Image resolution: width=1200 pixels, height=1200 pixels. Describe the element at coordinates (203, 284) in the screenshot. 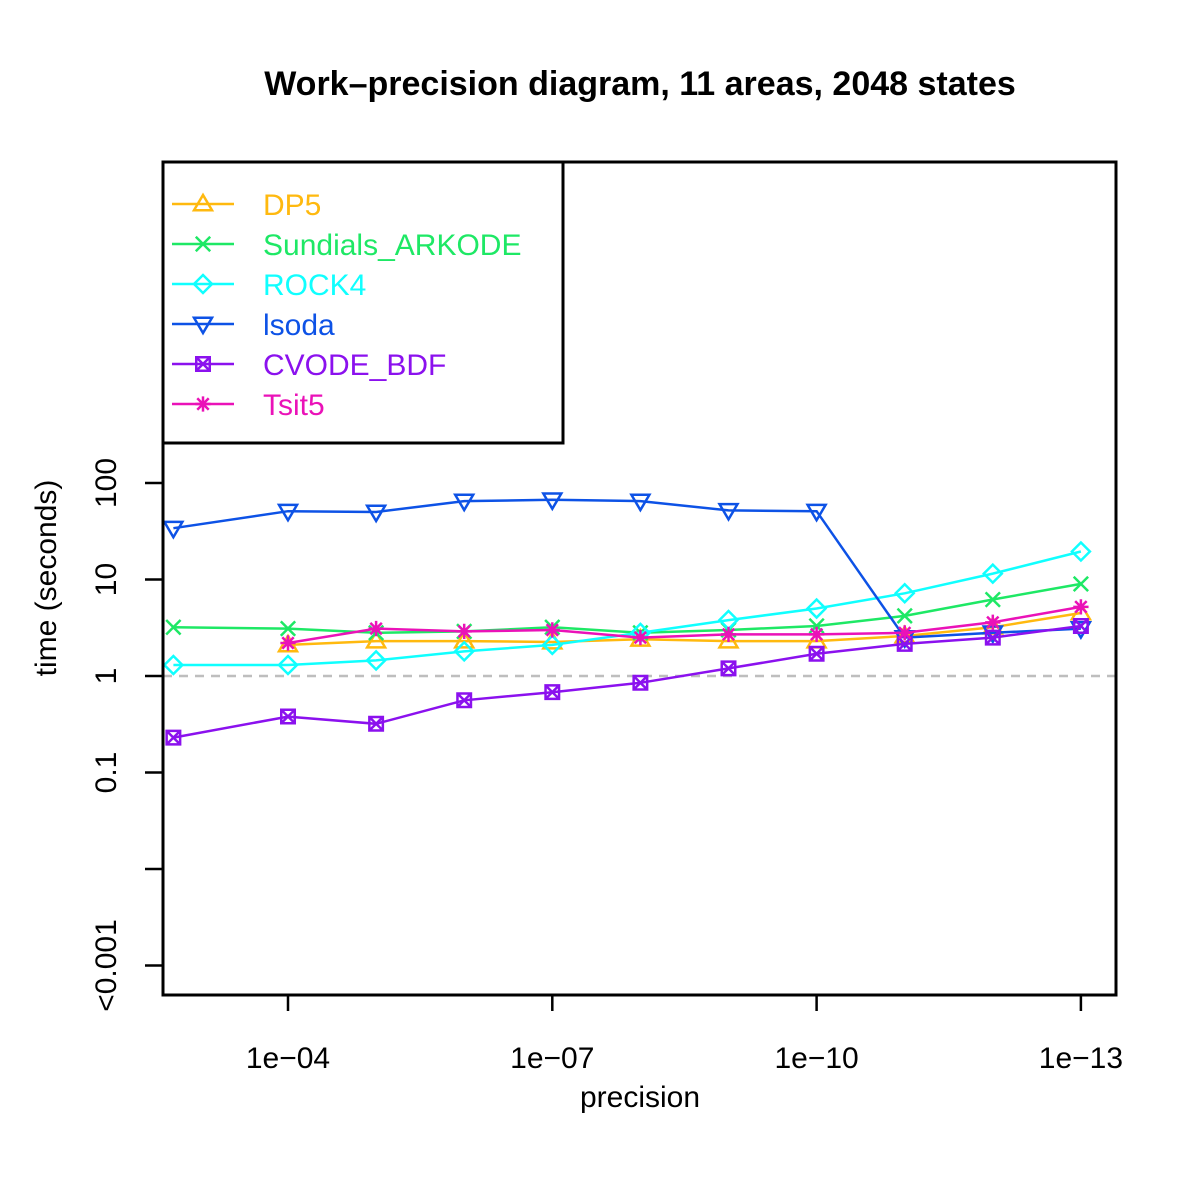

I see `legend-marker-rock4` at that location.